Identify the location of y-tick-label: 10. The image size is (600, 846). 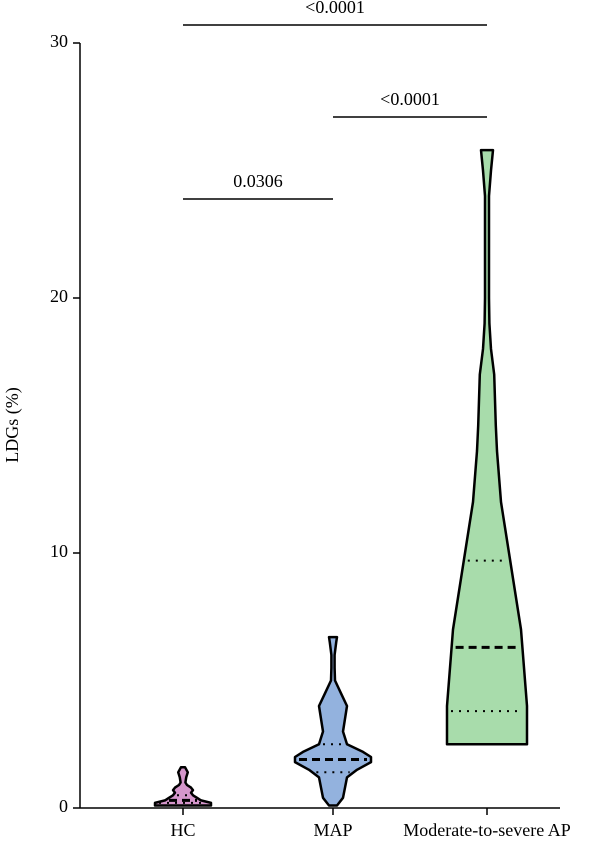
(59, 551).